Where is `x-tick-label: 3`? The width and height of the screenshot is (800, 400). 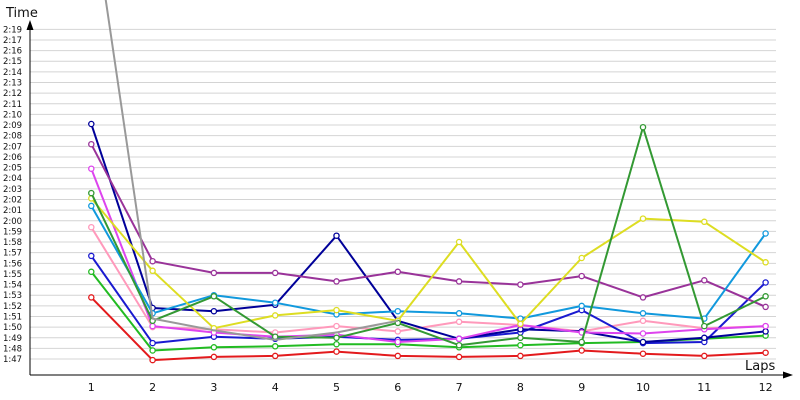
x-tick-label: 3 is located at coordinates (213, 387).